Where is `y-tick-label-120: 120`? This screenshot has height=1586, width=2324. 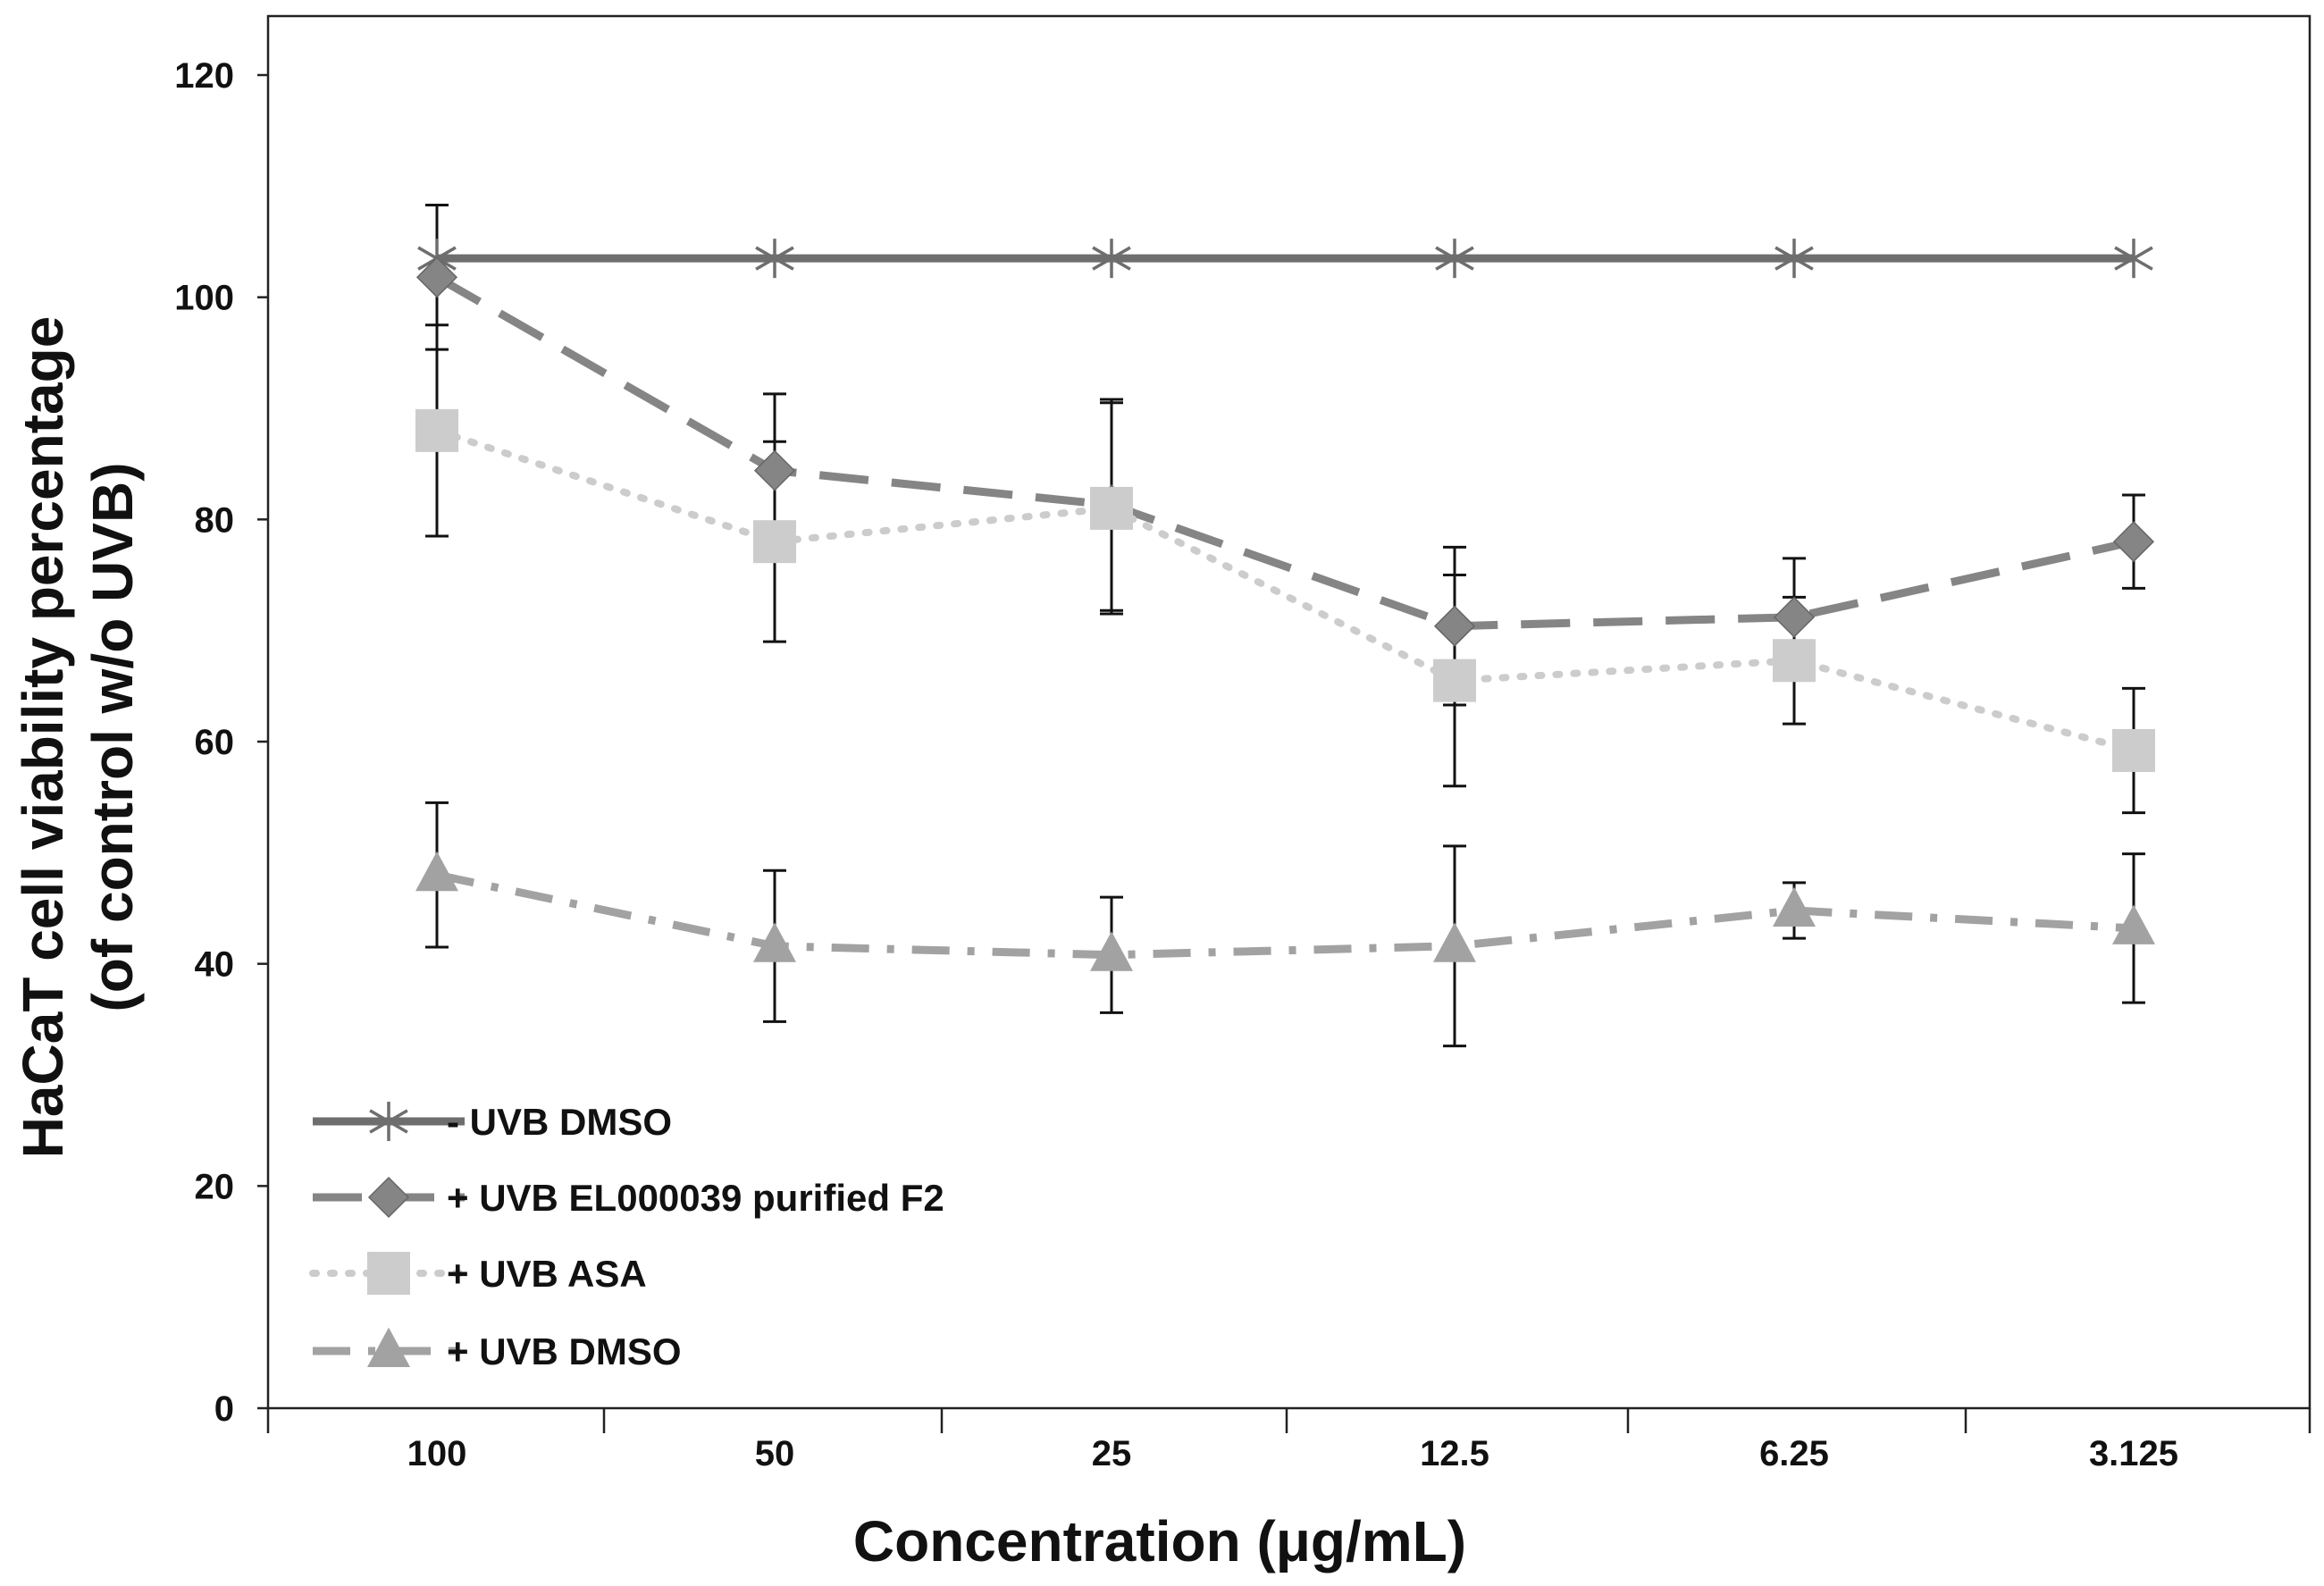
y-tick-label-120: 120 is located at coordinates (204, 76).